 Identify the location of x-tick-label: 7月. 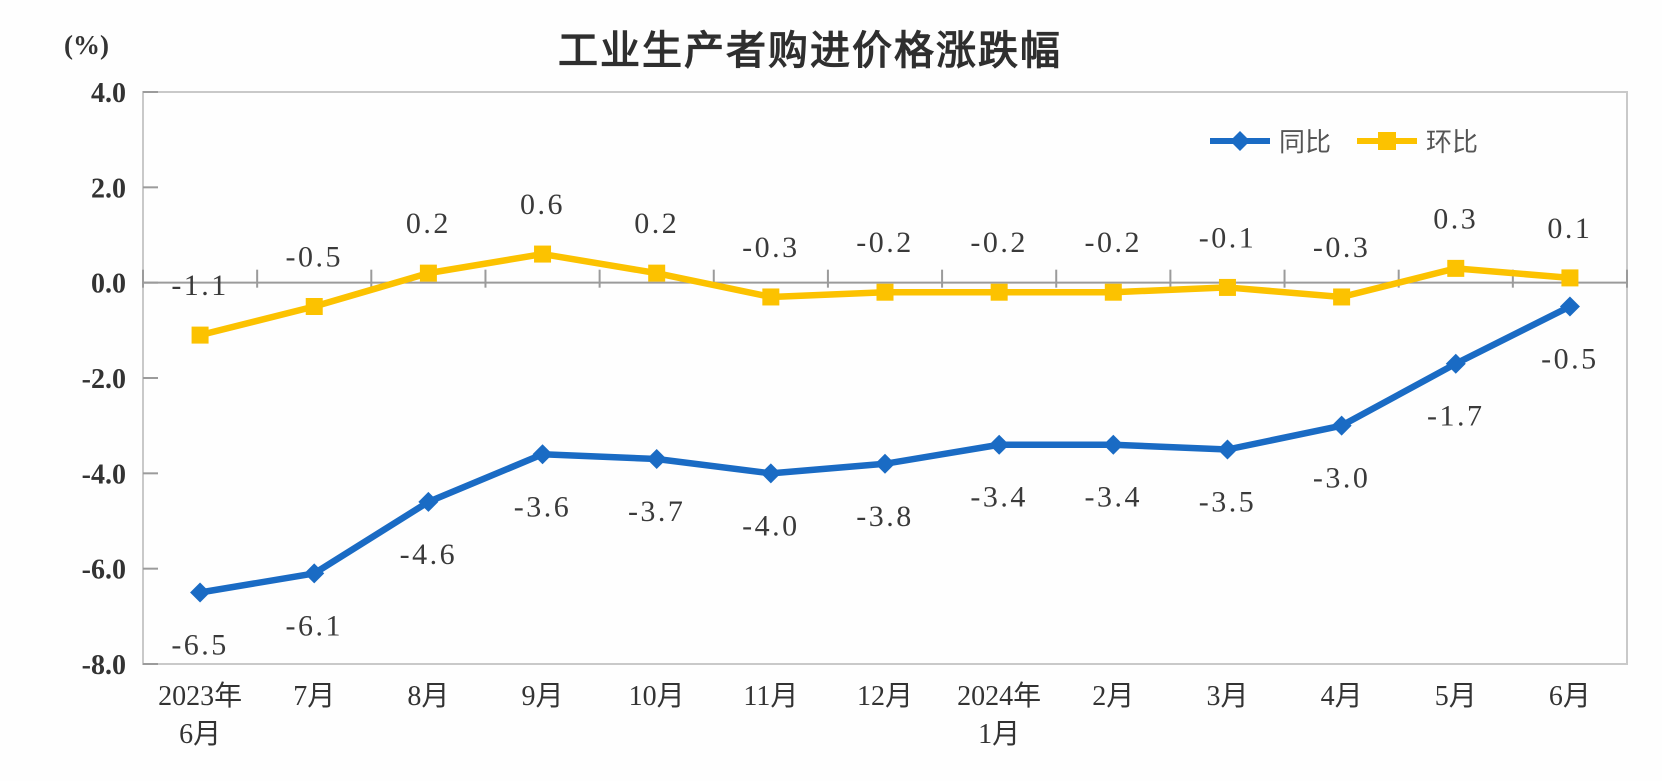
(314, 696).